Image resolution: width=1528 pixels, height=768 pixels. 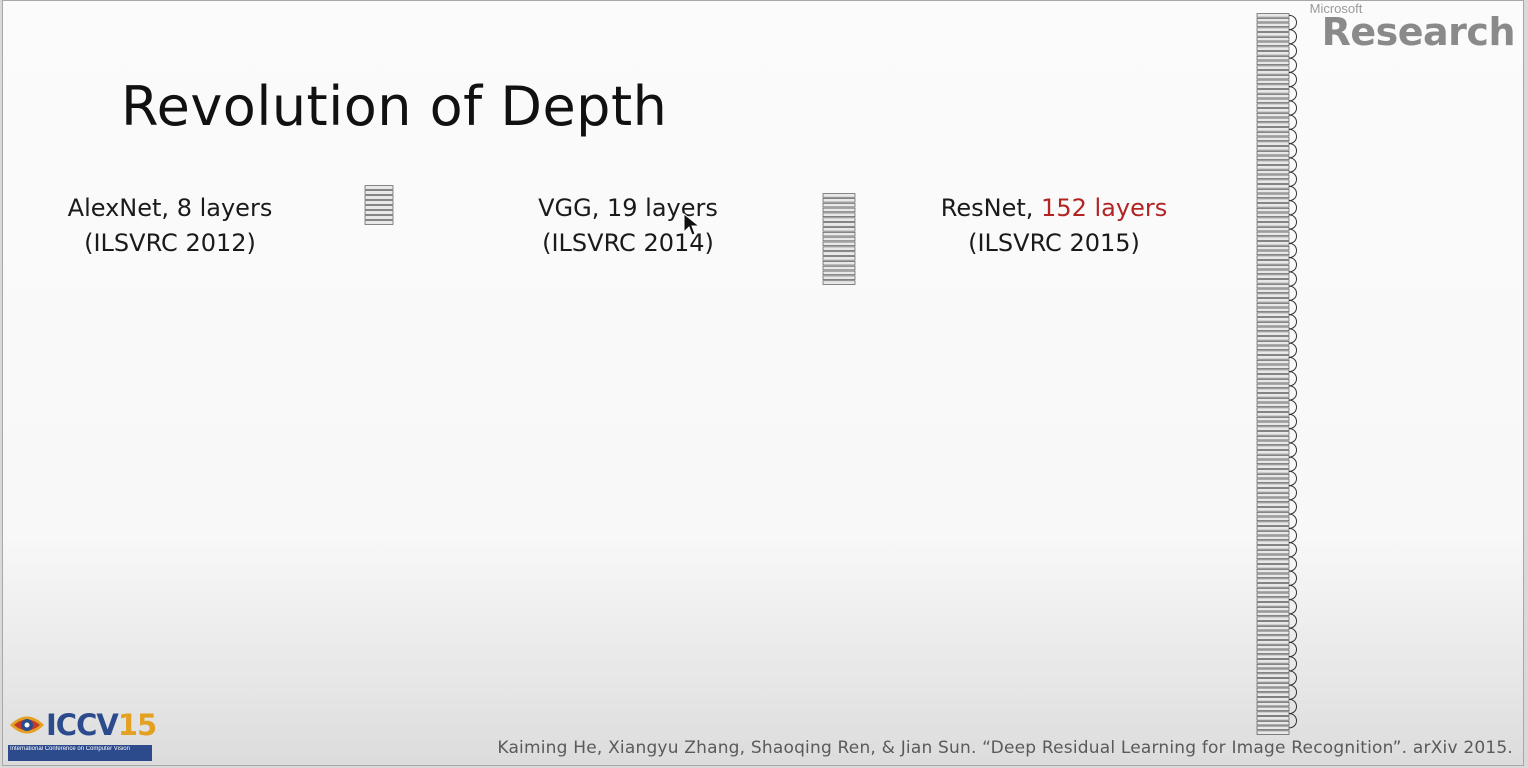 I want to click on resnet-challenge: (ILSVRC 2015), so click(x=1054, y=243).